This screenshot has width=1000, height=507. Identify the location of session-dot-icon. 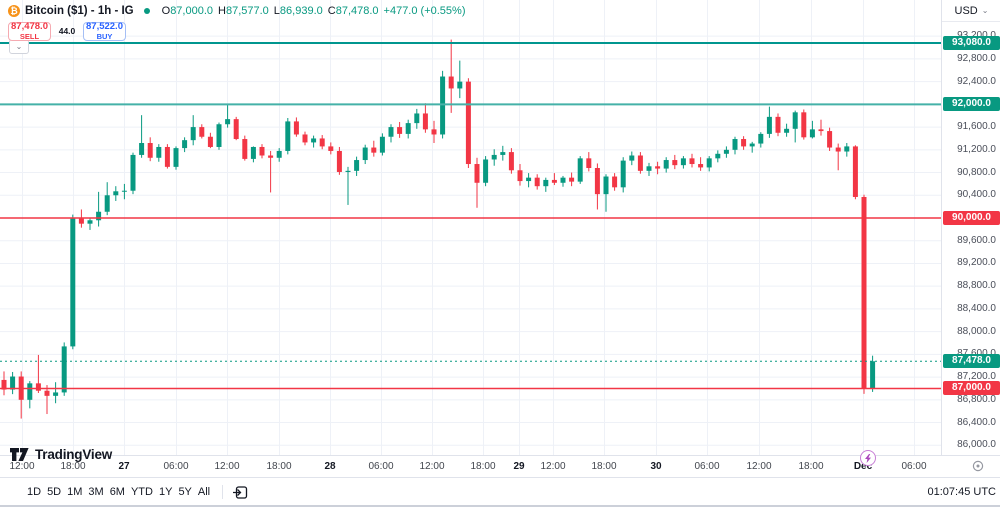
(978, 468).